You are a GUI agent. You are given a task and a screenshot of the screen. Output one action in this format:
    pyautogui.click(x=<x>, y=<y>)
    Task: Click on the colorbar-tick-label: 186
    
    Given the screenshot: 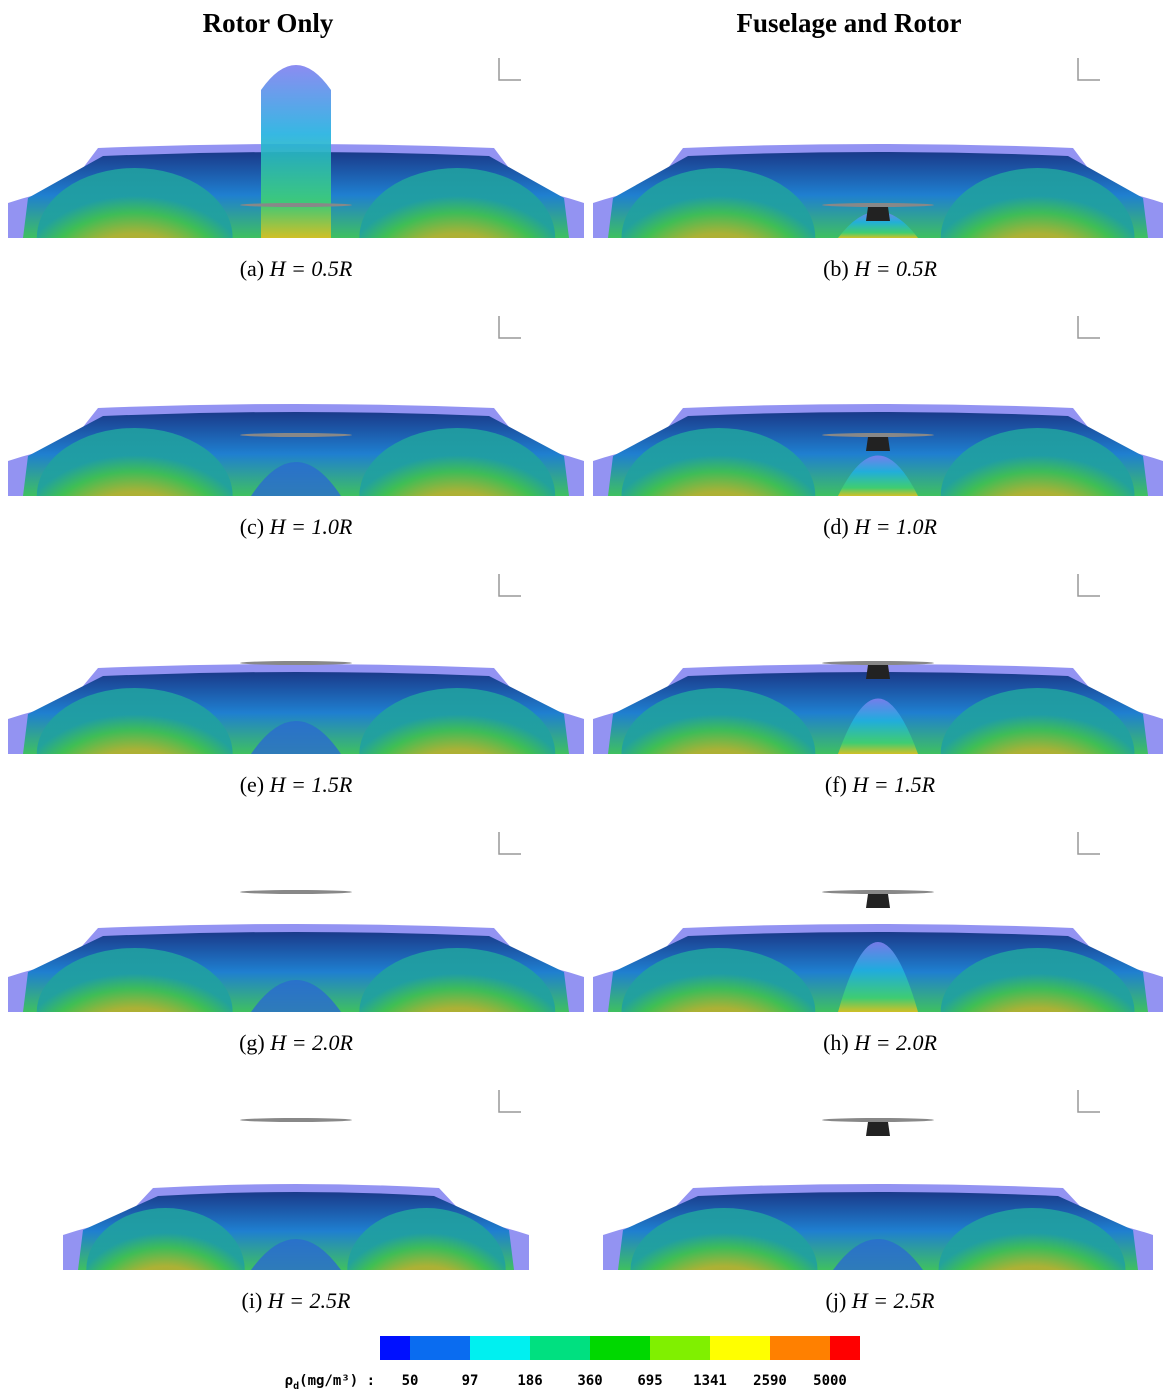 What is the action you would take?
    pyautogui.click(x=529, y=1381)
    